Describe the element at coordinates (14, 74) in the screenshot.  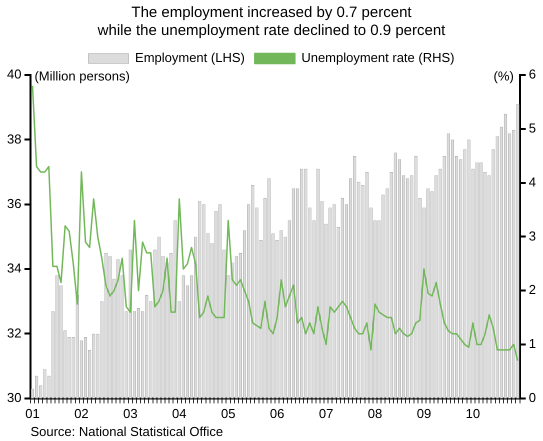
I see `y-tick-label: 40` at that location.